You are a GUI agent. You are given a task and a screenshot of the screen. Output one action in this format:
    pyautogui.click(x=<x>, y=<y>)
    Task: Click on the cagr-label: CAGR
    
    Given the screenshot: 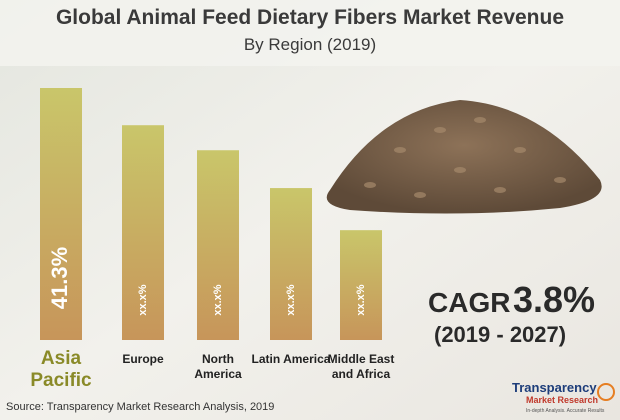 What is the action you would take?
    pyautogui.click(x=469, y=302)
    